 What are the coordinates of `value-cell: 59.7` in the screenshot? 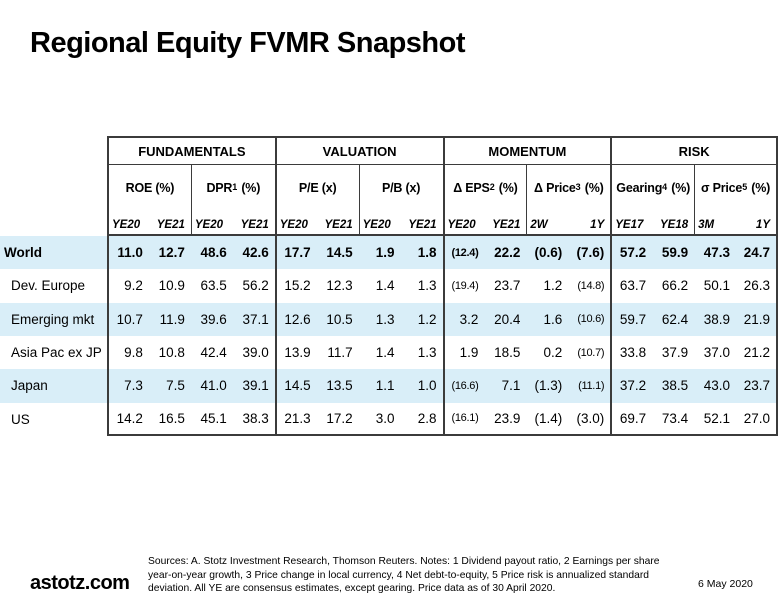 It's located at (631, 319).